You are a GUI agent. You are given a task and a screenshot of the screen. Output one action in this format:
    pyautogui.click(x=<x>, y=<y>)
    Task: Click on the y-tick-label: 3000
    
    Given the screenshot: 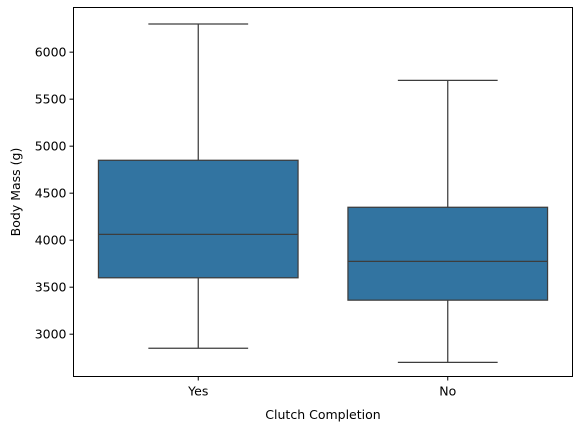 What is the action you would take?
    pyautogui.click(x=51, y=334)
    